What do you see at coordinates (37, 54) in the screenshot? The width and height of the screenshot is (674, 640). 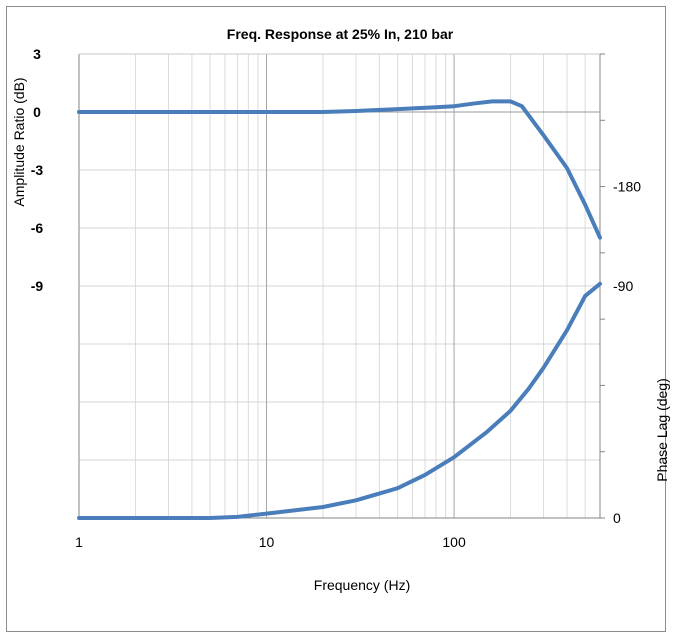 I see `left-y-tick-label: 3` at bounding box center [37, 54].